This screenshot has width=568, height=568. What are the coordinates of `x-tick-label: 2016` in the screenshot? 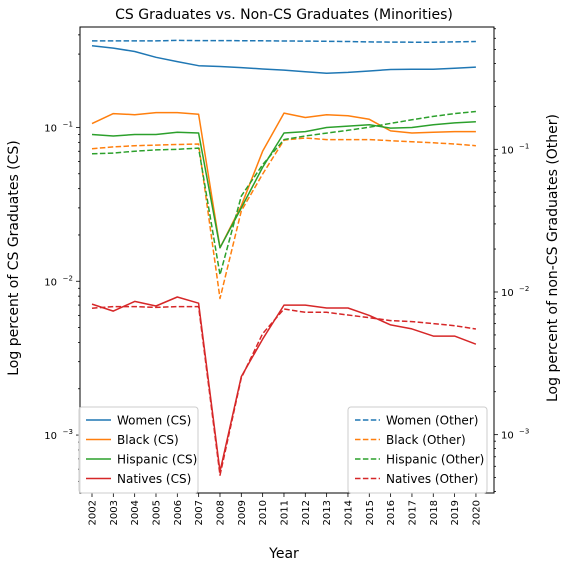 It's located at (391, 512).